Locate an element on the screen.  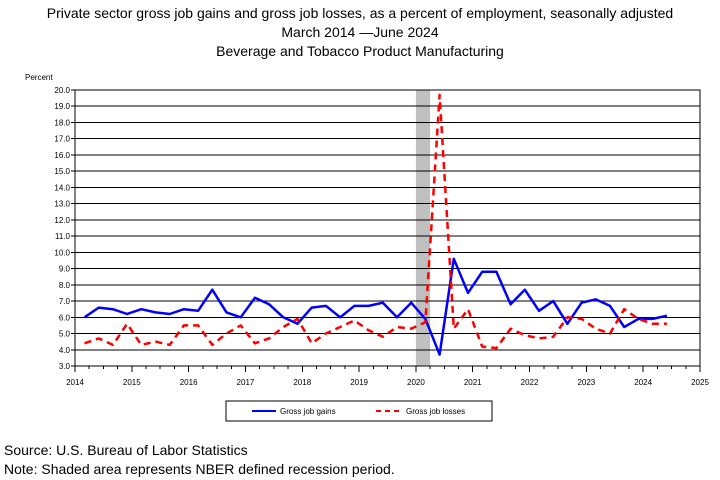
source-note: Source: U.S. Bureau of Labor Statistics is located at coordinates (126, 450).